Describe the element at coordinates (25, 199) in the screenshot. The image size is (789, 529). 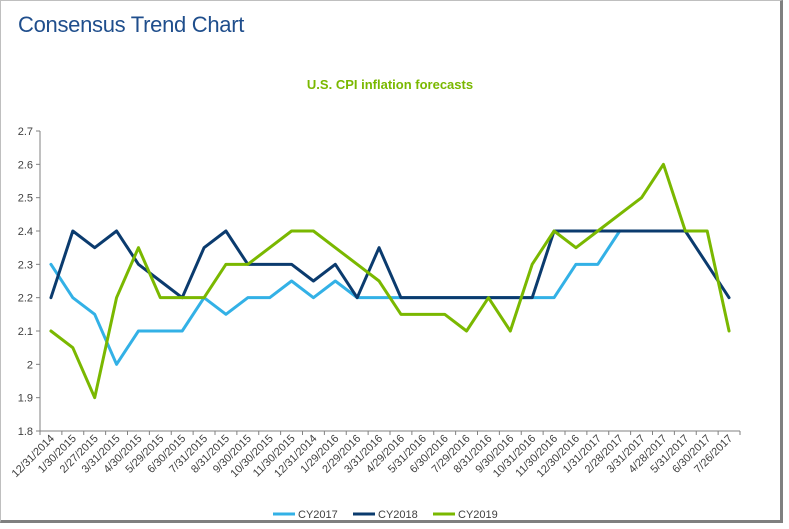
I see `y-tick-label: 2.5` at that location.